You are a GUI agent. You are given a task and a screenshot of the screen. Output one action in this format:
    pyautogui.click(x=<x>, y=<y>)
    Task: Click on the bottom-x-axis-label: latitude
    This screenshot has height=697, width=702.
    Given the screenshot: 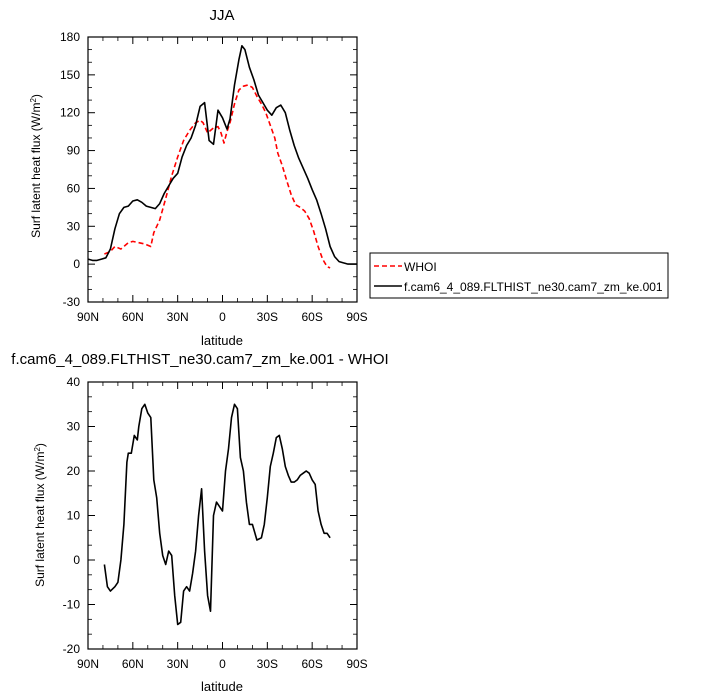 What is the action you would take?
    pyautogui.click(x=222, y=686)
    